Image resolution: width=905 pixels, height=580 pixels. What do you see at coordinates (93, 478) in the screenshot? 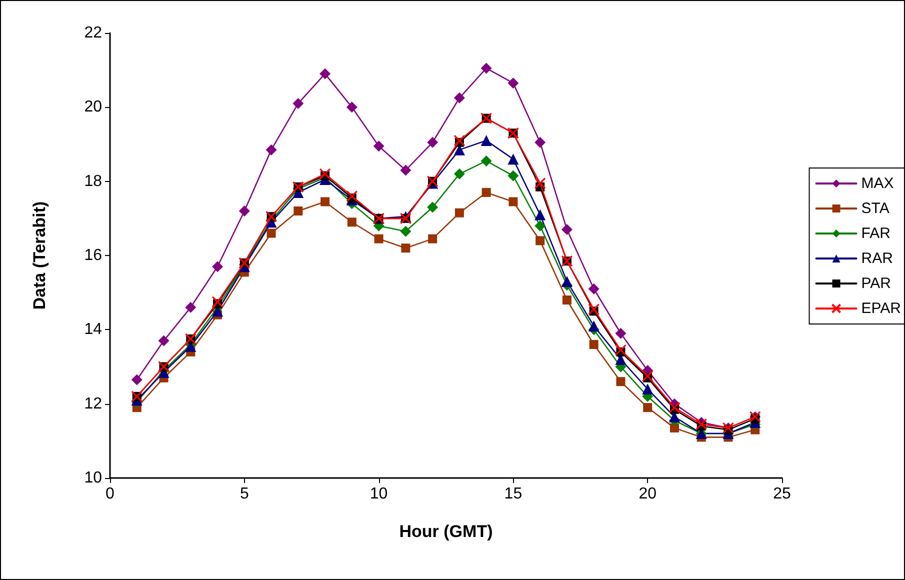
I see `y-tick-label: 10` at bounding box center [93, 478].